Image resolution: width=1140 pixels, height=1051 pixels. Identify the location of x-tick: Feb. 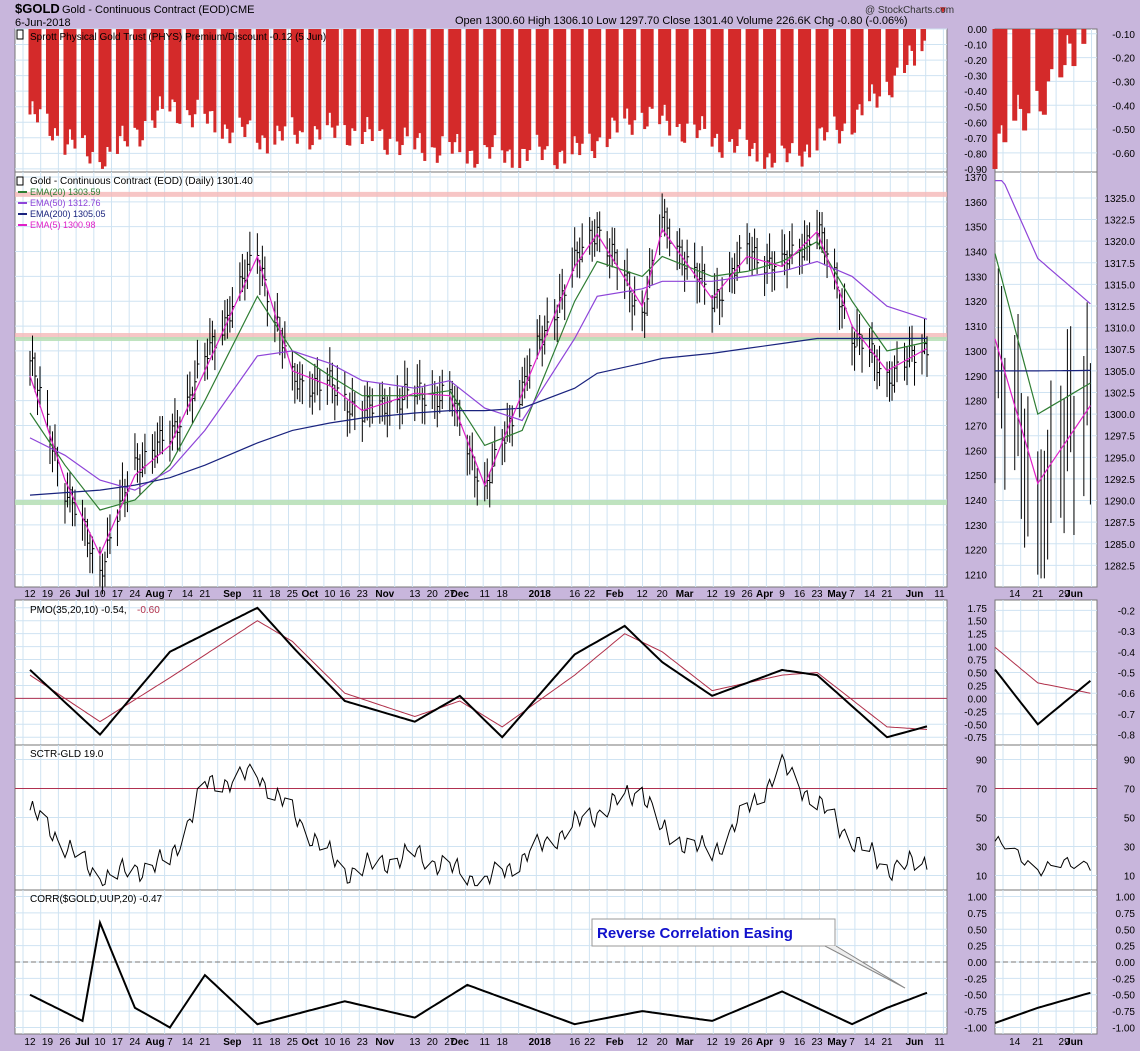
(615, 594).